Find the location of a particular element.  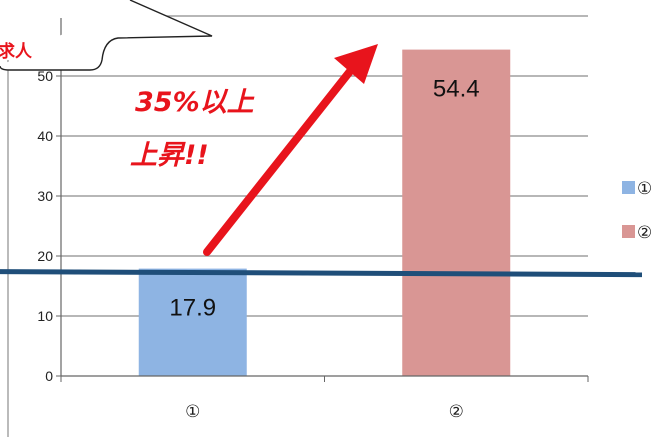

arrow-head is located at coordinates (356, 64).